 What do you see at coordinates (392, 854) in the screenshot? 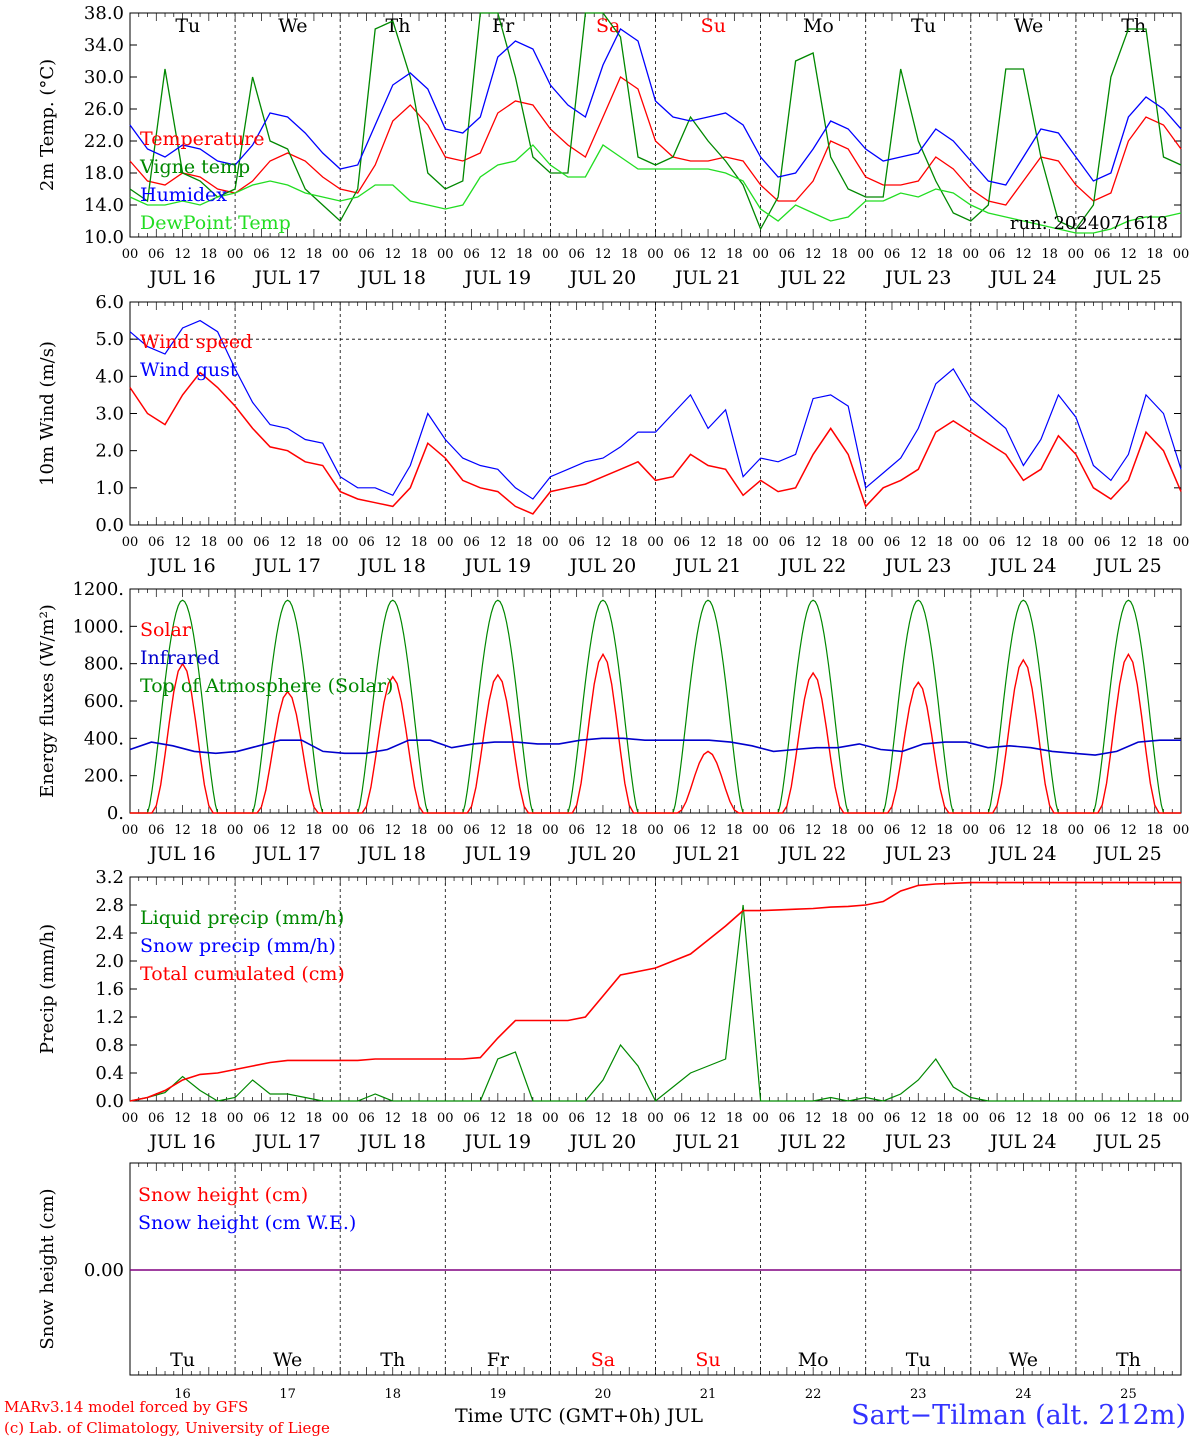
I see `x-date-label: JUL 18` at bounding box center [392, 854].